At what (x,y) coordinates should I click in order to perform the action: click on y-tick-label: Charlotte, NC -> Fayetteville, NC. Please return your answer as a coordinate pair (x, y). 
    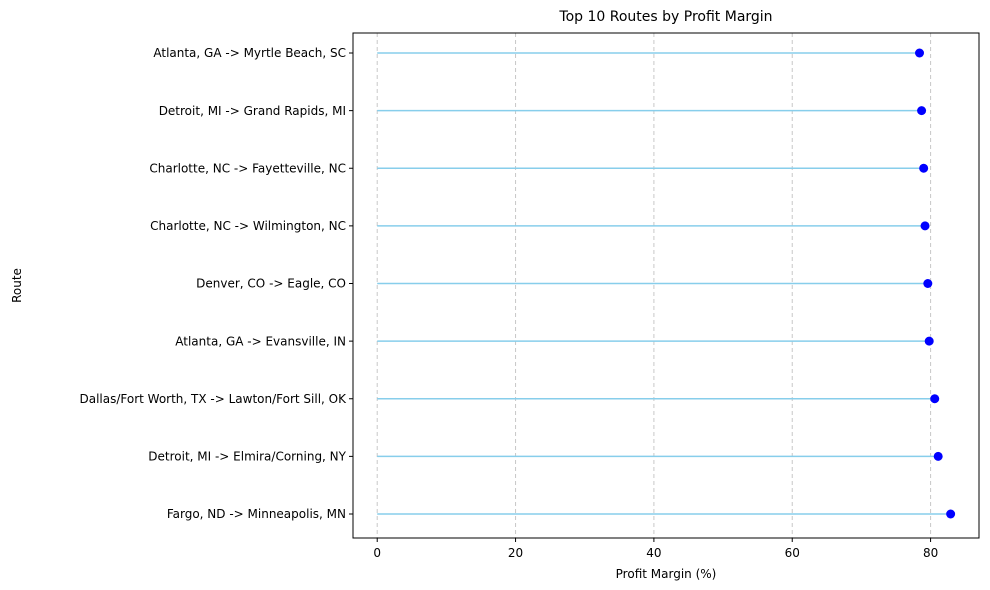
    Looking at the image, I should click on (247, 168).